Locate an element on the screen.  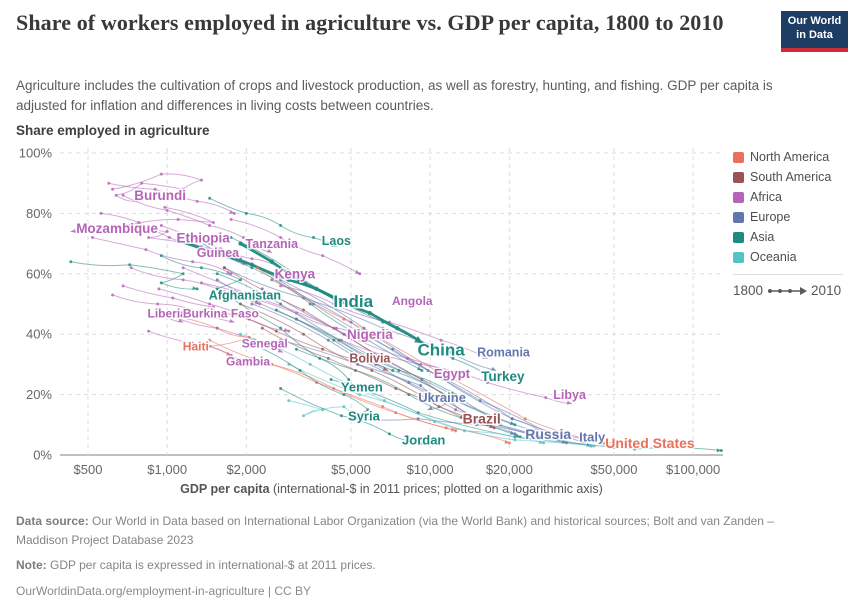
series-yemen is located at coordinates (296, 344).